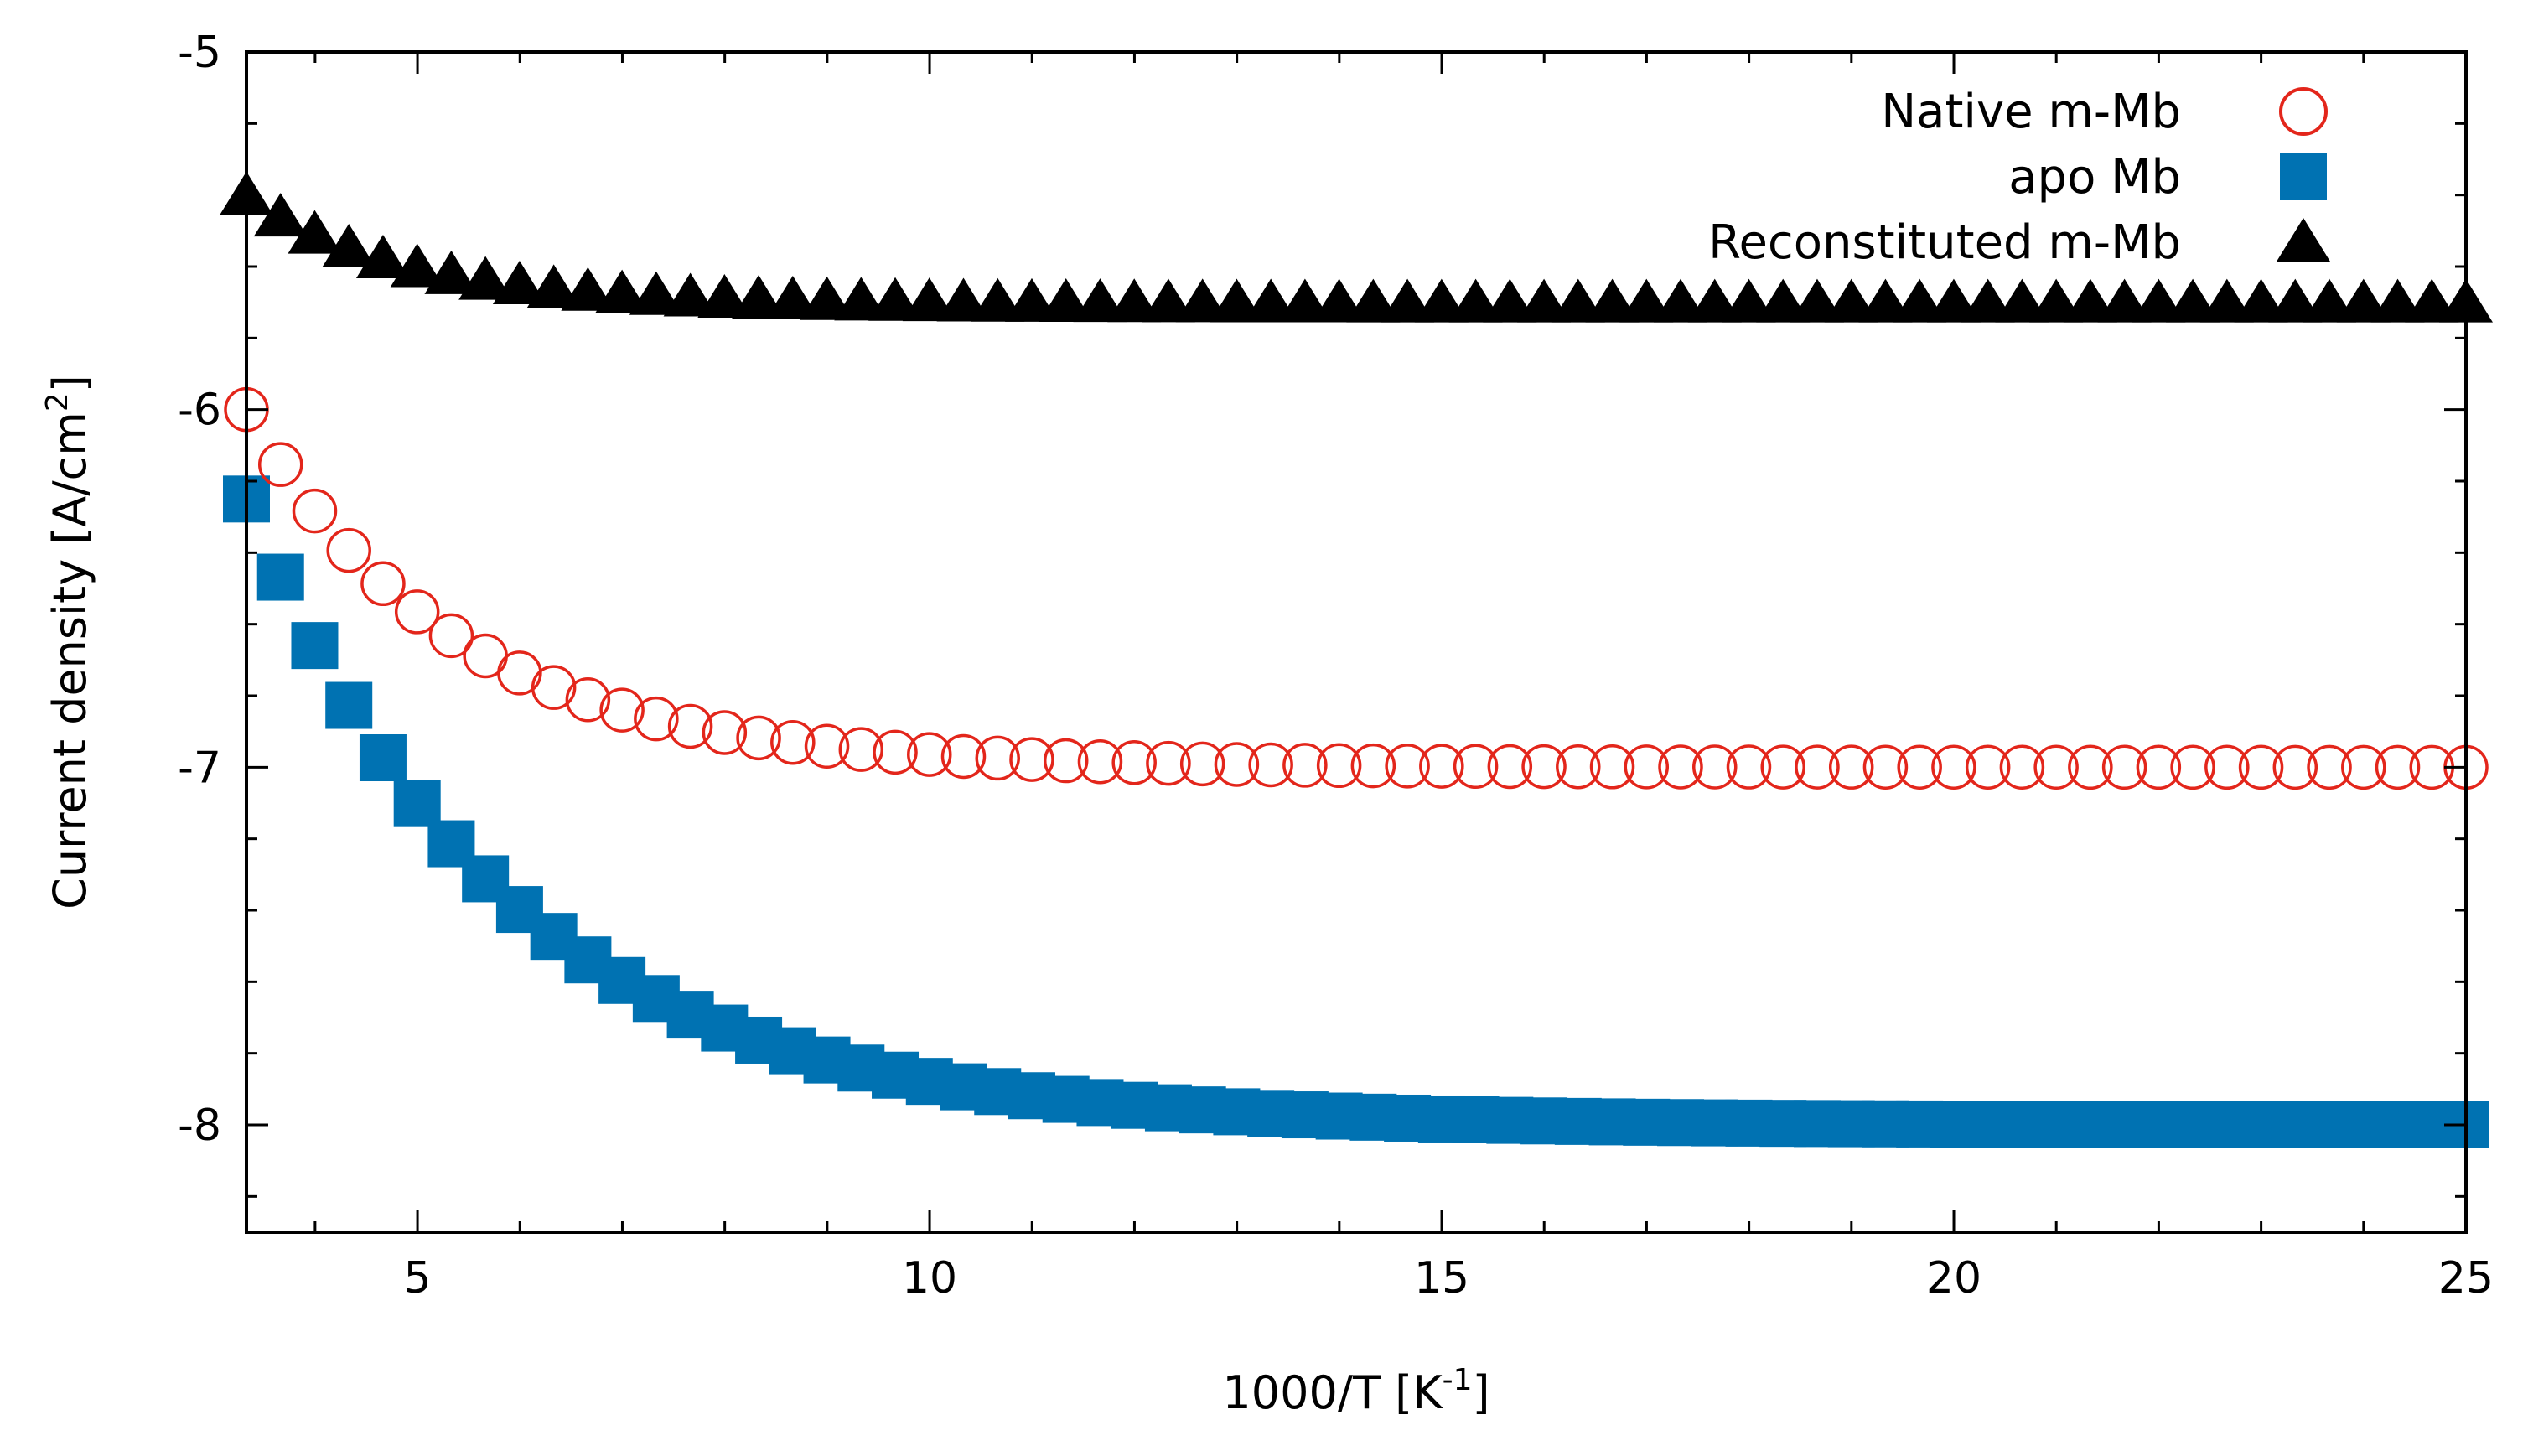  I want to click on legend-marker-apo, so click(2303, 176).